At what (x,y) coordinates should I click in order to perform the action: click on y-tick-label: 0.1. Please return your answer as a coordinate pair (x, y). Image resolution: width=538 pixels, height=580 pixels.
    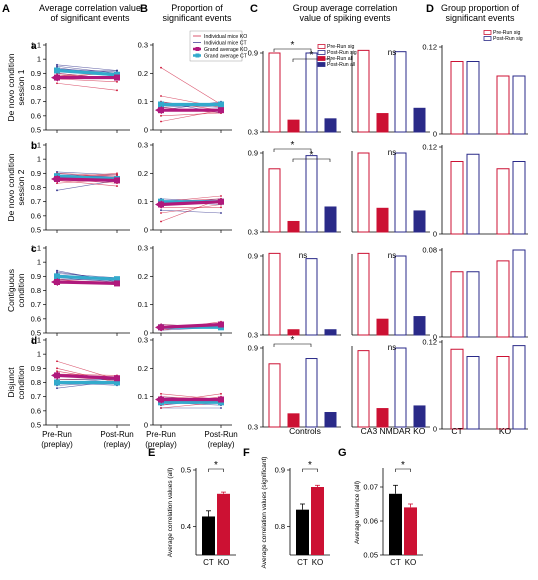
    Looking at the image, I should click on (143, 396).